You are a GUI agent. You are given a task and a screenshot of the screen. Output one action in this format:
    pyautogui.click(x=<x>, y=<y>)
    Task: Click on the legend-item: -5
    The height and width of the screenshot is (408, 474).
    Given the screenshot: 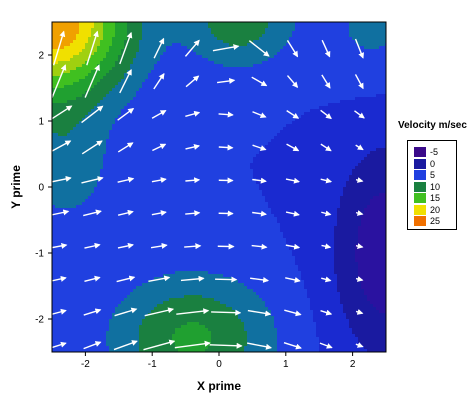 What is the action you would take?
    pyautogui.click(x=436, y=152)
    